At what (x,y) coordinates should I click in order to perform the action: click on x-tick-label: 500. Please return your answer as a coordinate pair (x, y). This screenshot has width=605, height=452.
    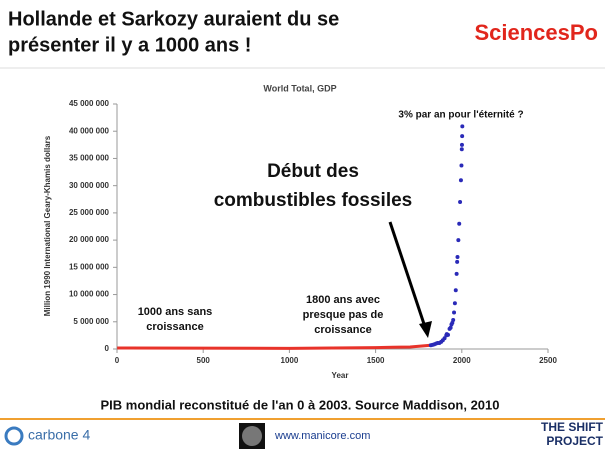
    Looking at the image, I should click on (204, 360).